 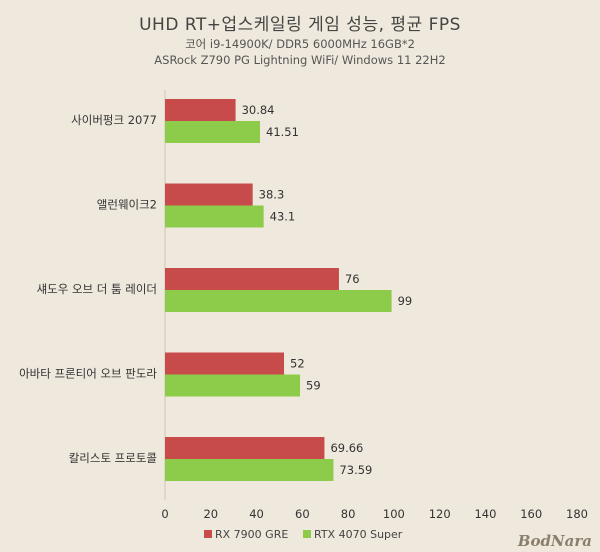 I want to click on data-label: 30.84, so click(x=258, y=110).